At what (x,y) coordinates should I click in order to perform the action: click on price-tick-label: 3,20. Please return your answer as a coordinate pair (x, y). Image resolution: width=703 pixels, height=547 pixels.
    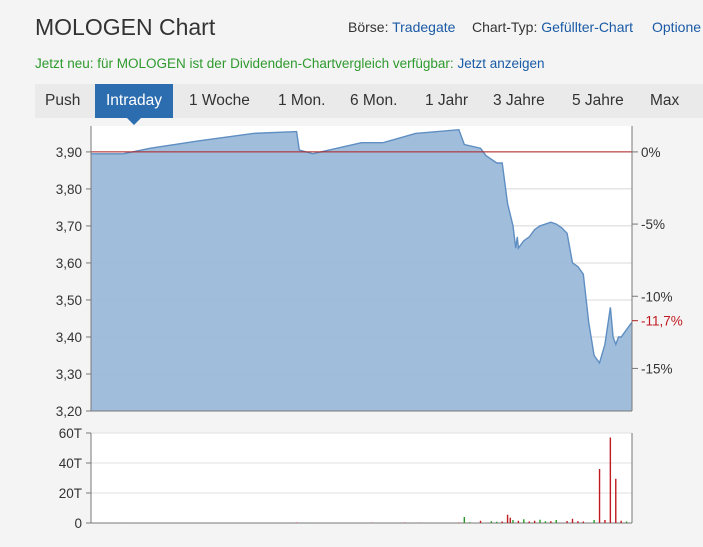
    Looking at the image, I should click on (69, 411).